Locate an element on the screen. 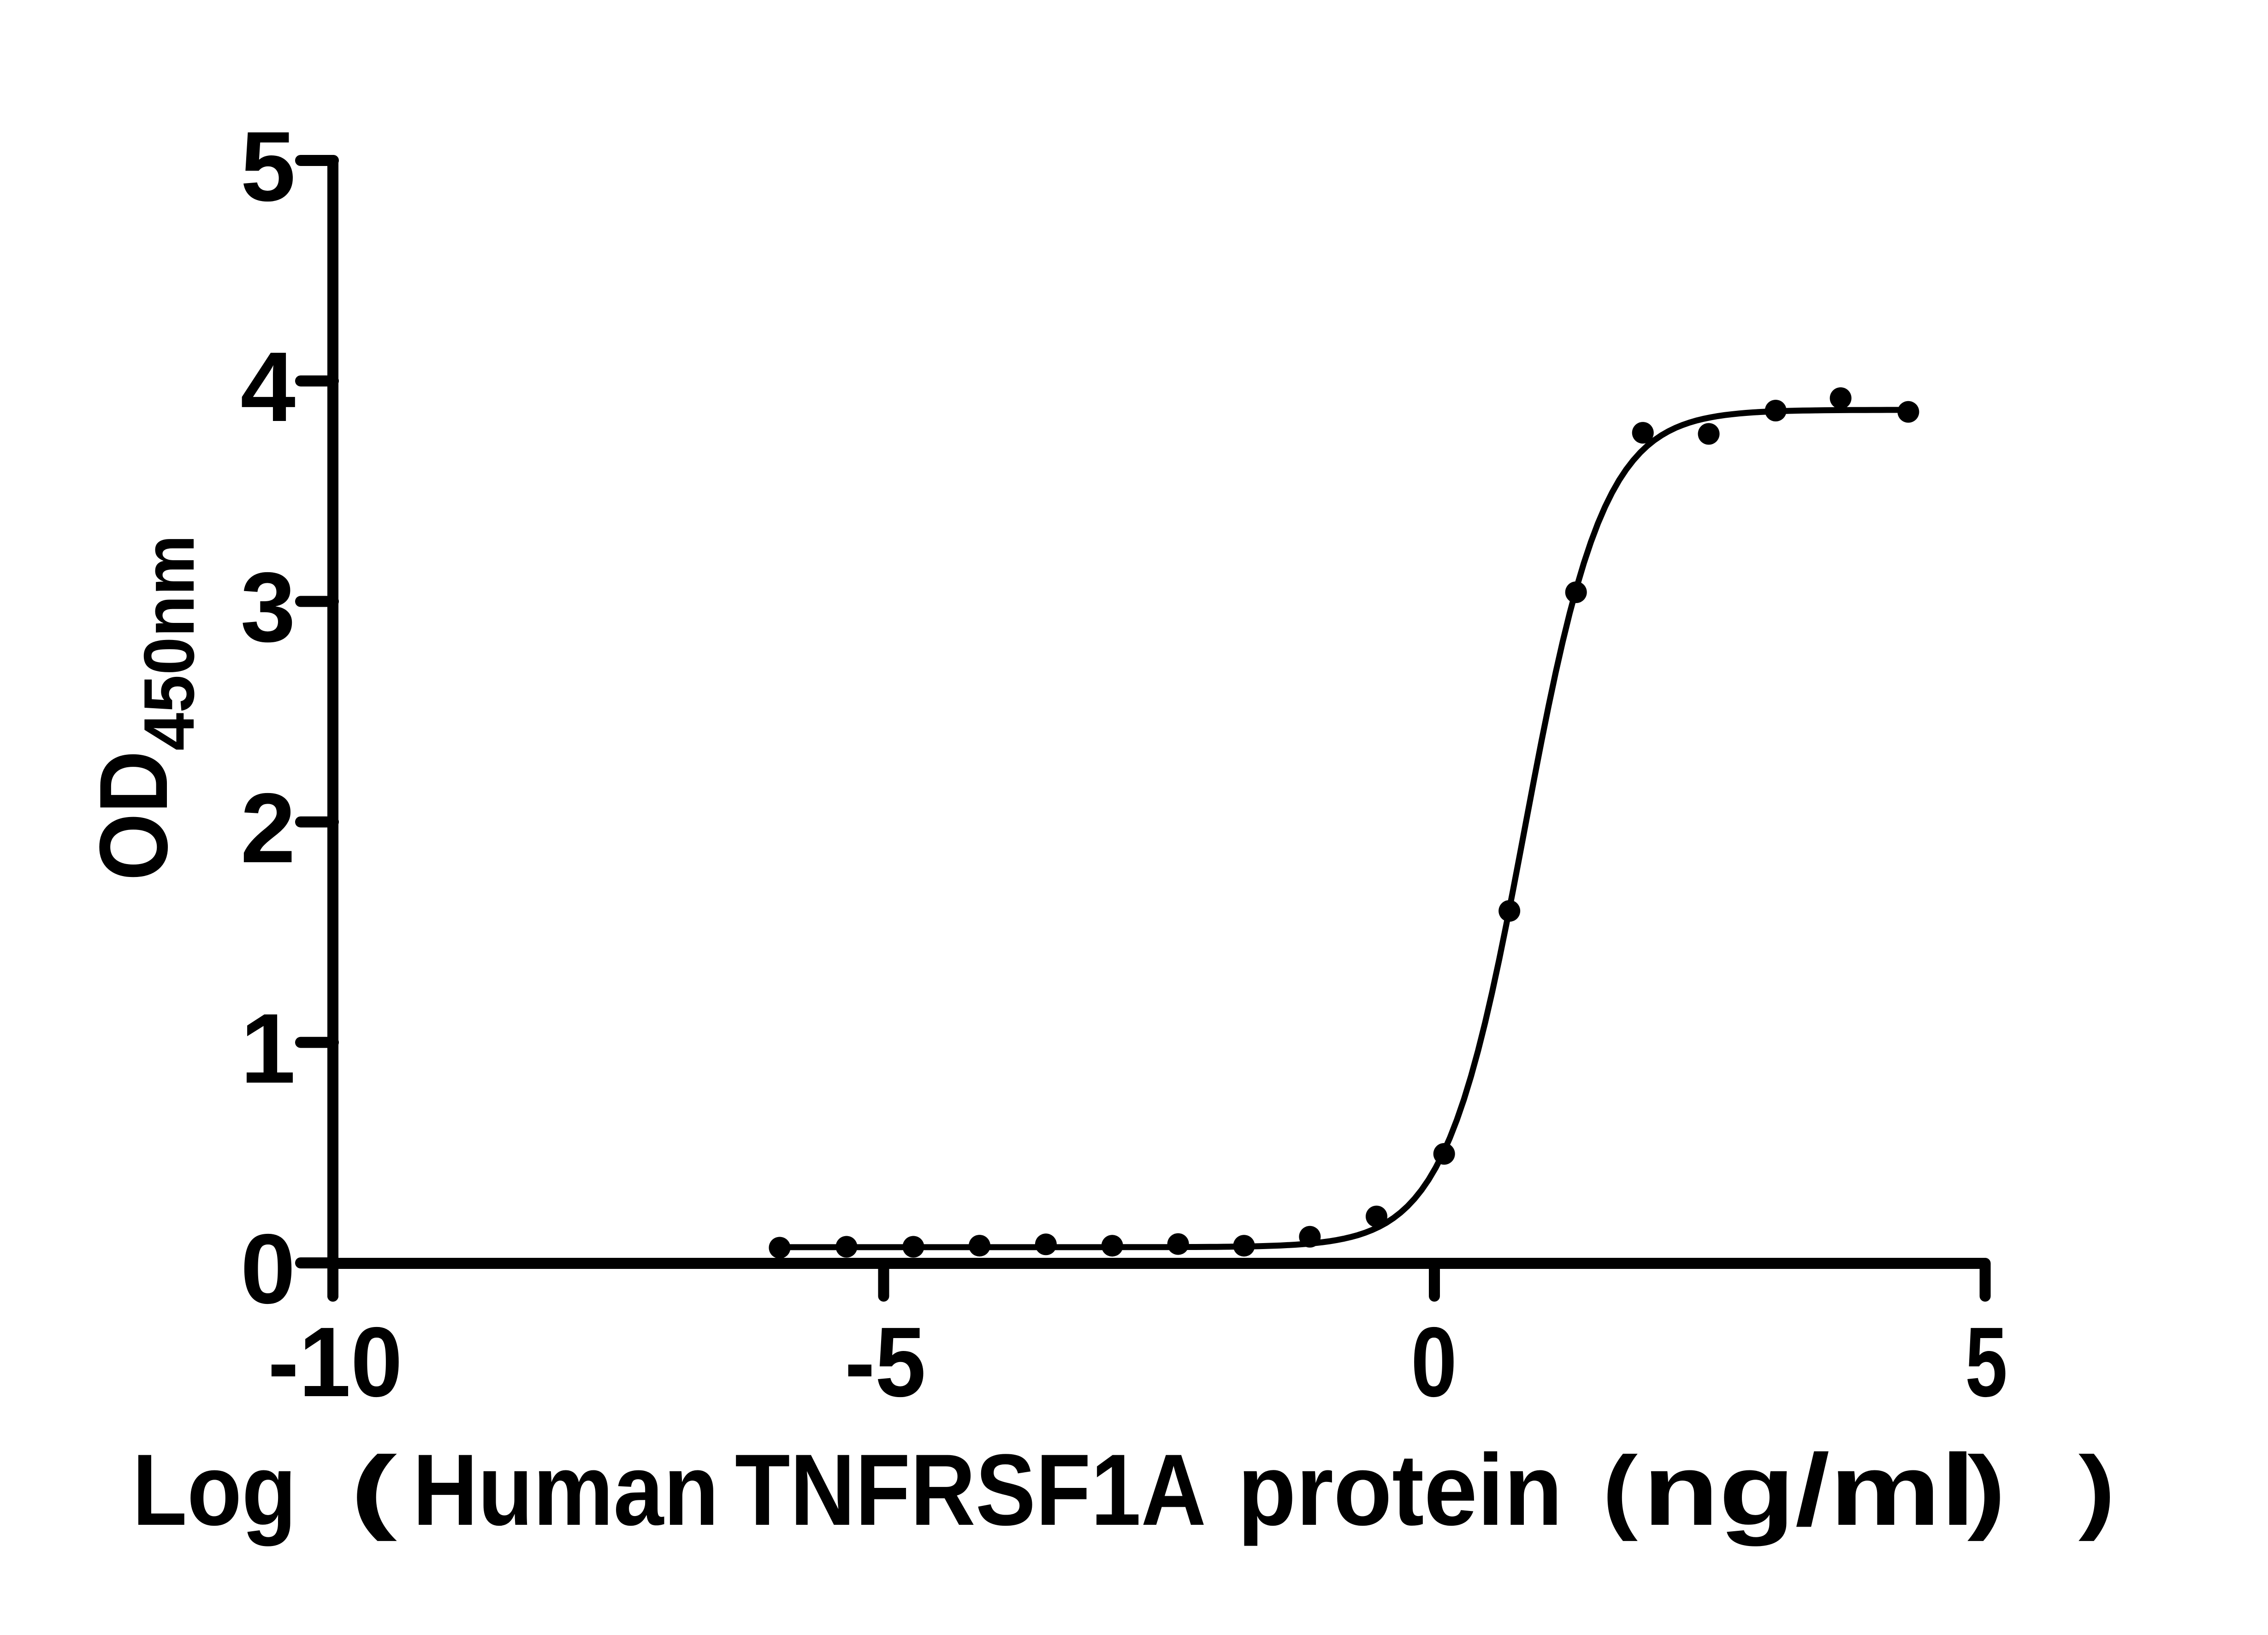  svg-text: 3 is located at coordinates (268, 607).